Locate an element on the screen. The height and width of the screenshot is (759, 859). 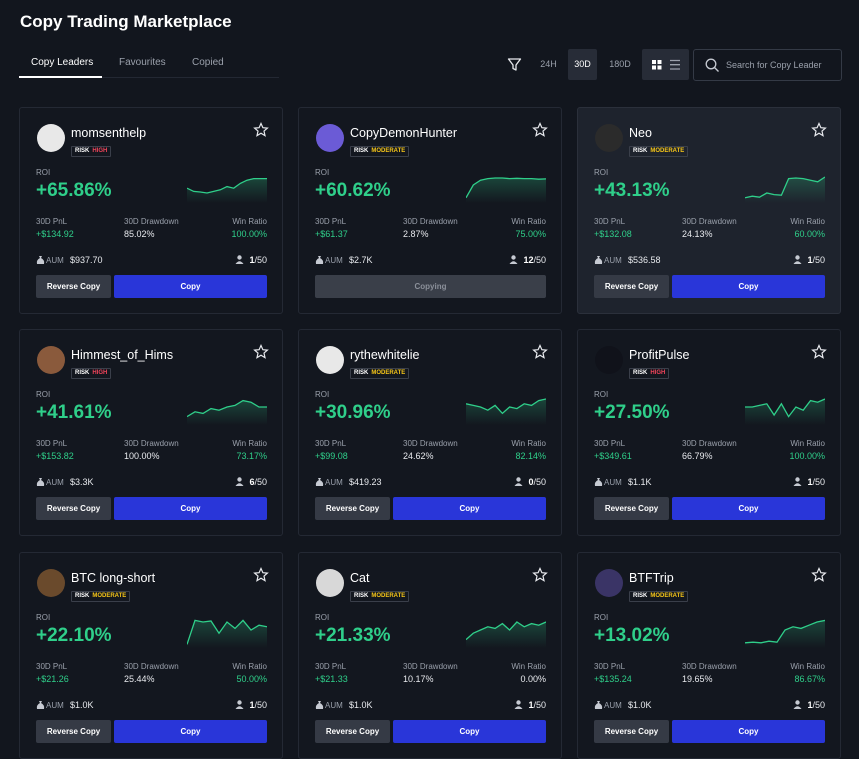
period-button: 30D is located at coordinates (582, 64).